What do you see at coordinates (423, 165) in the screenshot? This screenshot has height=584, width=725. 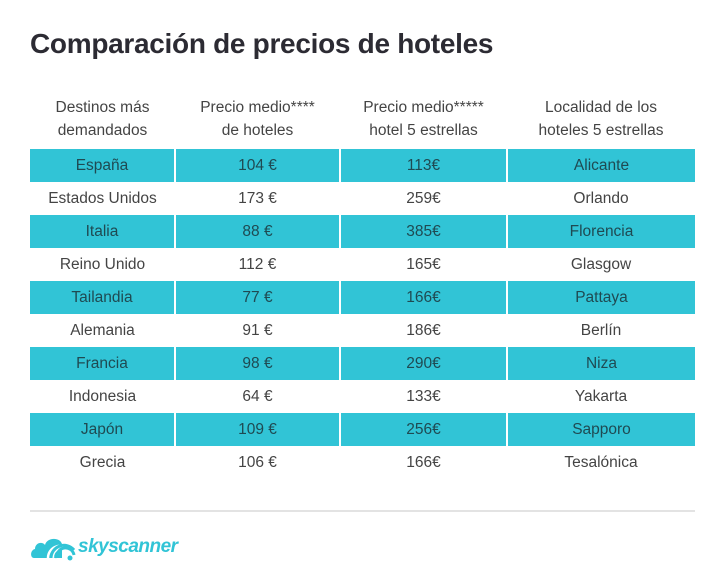 I see `table-cell: 113€` at bounding box center [423, 165].